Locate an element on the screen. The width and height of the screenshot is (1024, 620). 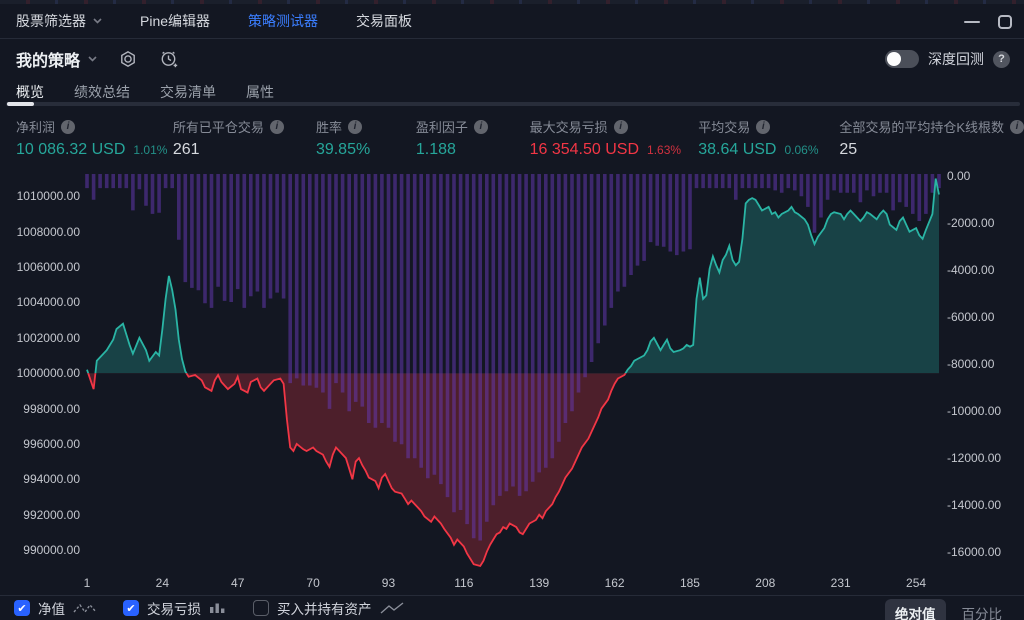
stat-value: 38.64 USD is located at coordinates (737, 149).